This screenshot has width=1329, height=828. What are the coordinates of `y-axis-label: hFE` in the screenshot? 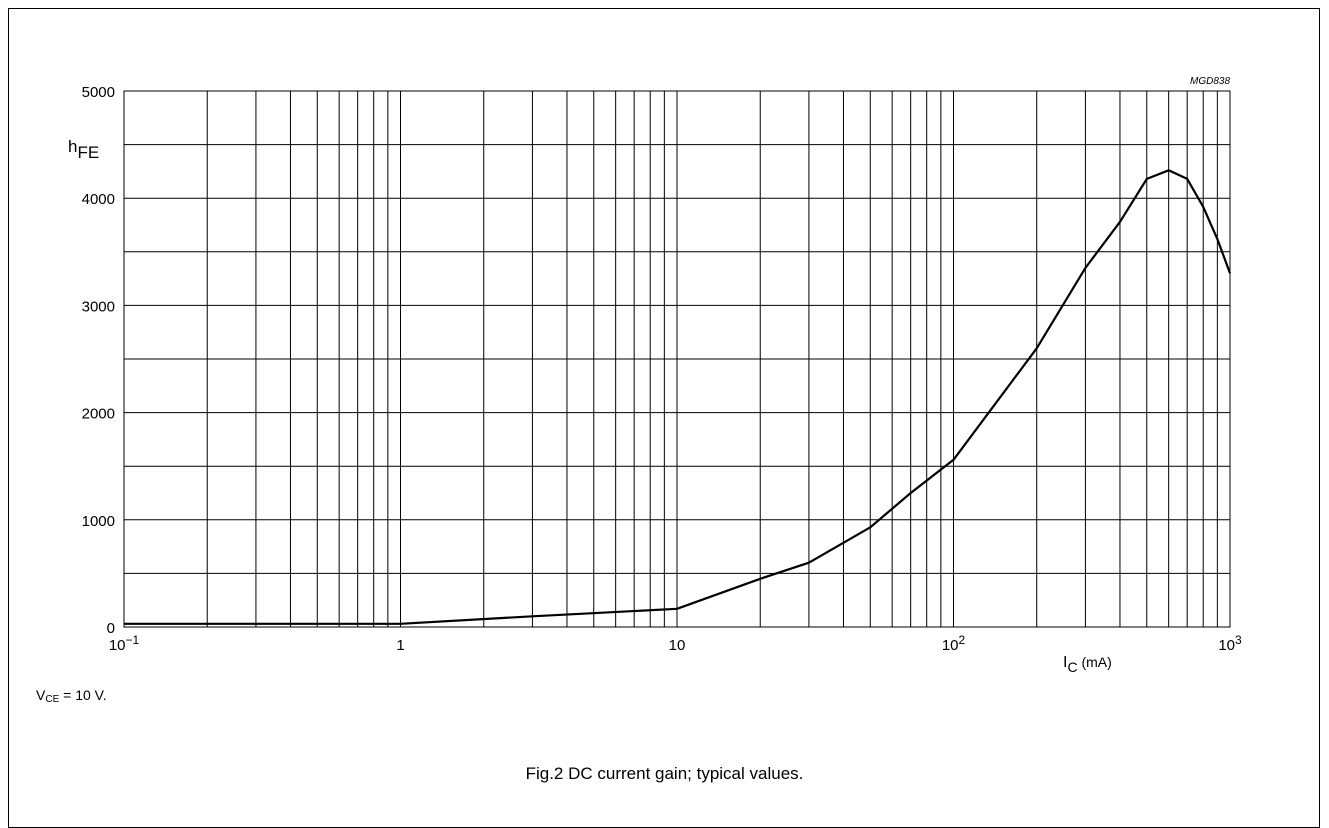 It's located at (83, 149).